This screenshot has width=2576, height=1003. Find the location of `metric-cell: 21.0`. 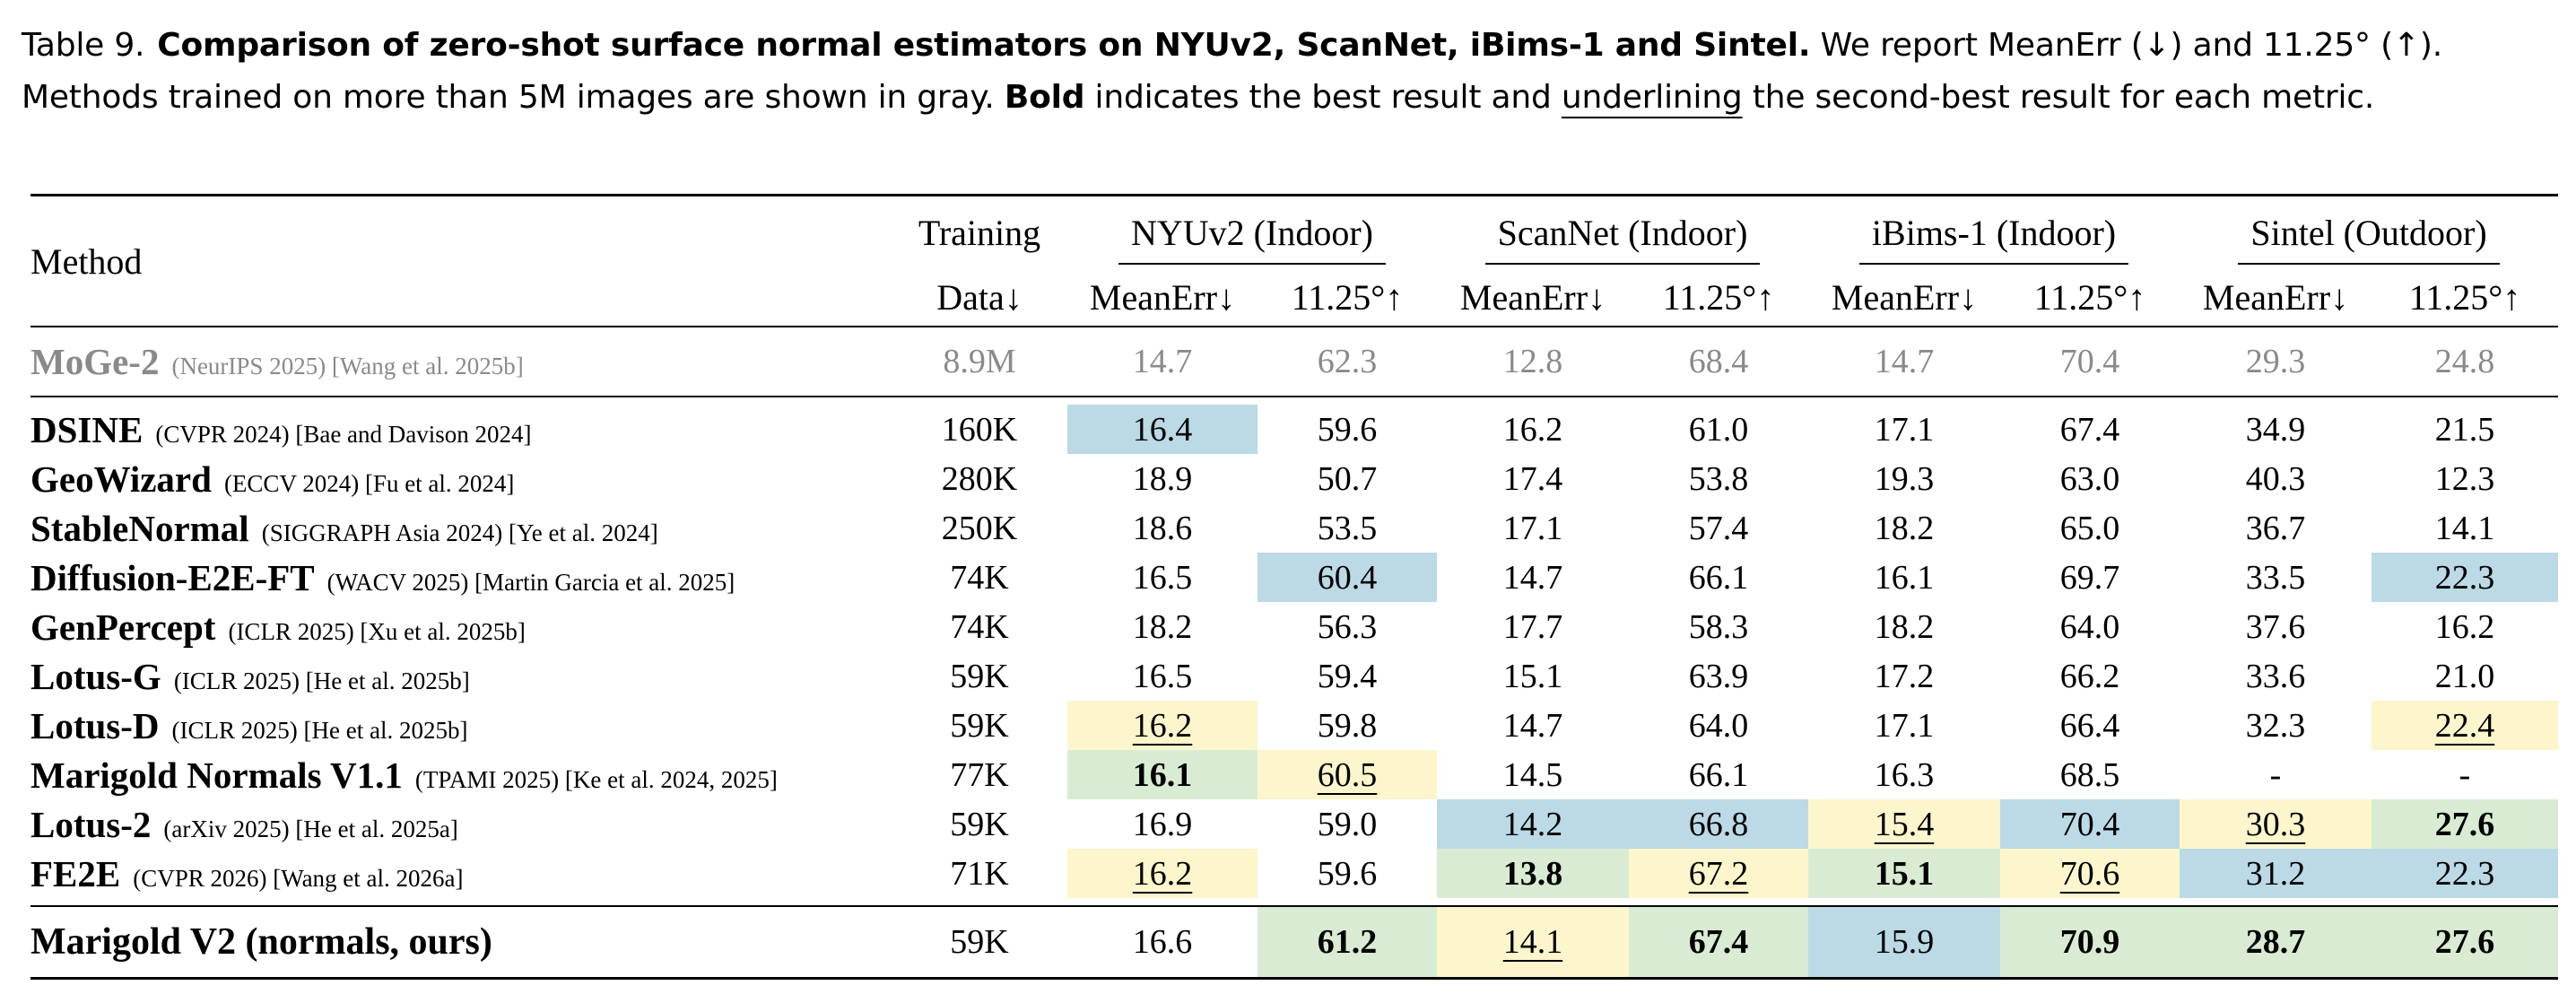

metric-cell: 21.0 is located at coordinates (2464, 676).